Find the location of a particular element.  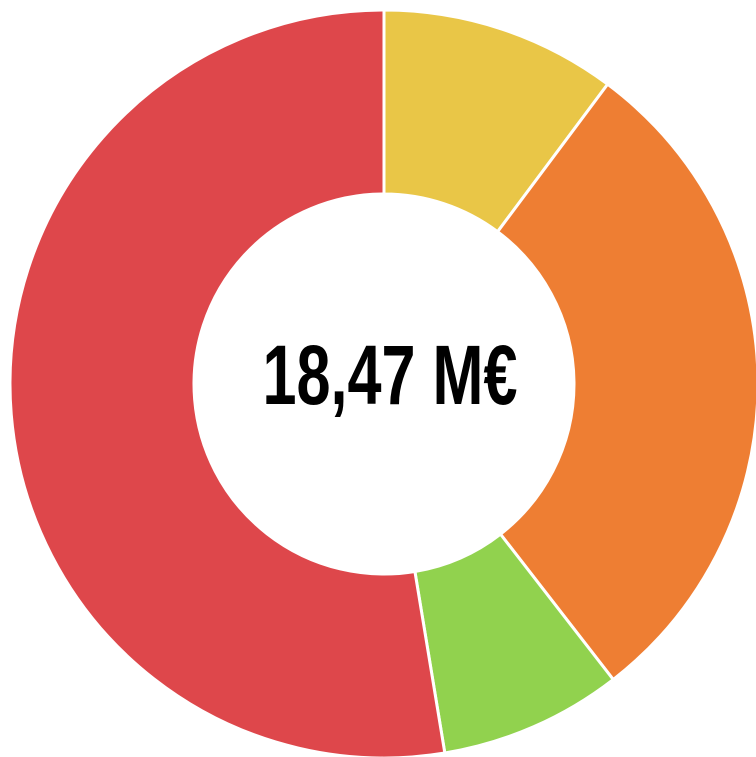

center-total: 18,47 M€ is located at coordinates (390, 375).